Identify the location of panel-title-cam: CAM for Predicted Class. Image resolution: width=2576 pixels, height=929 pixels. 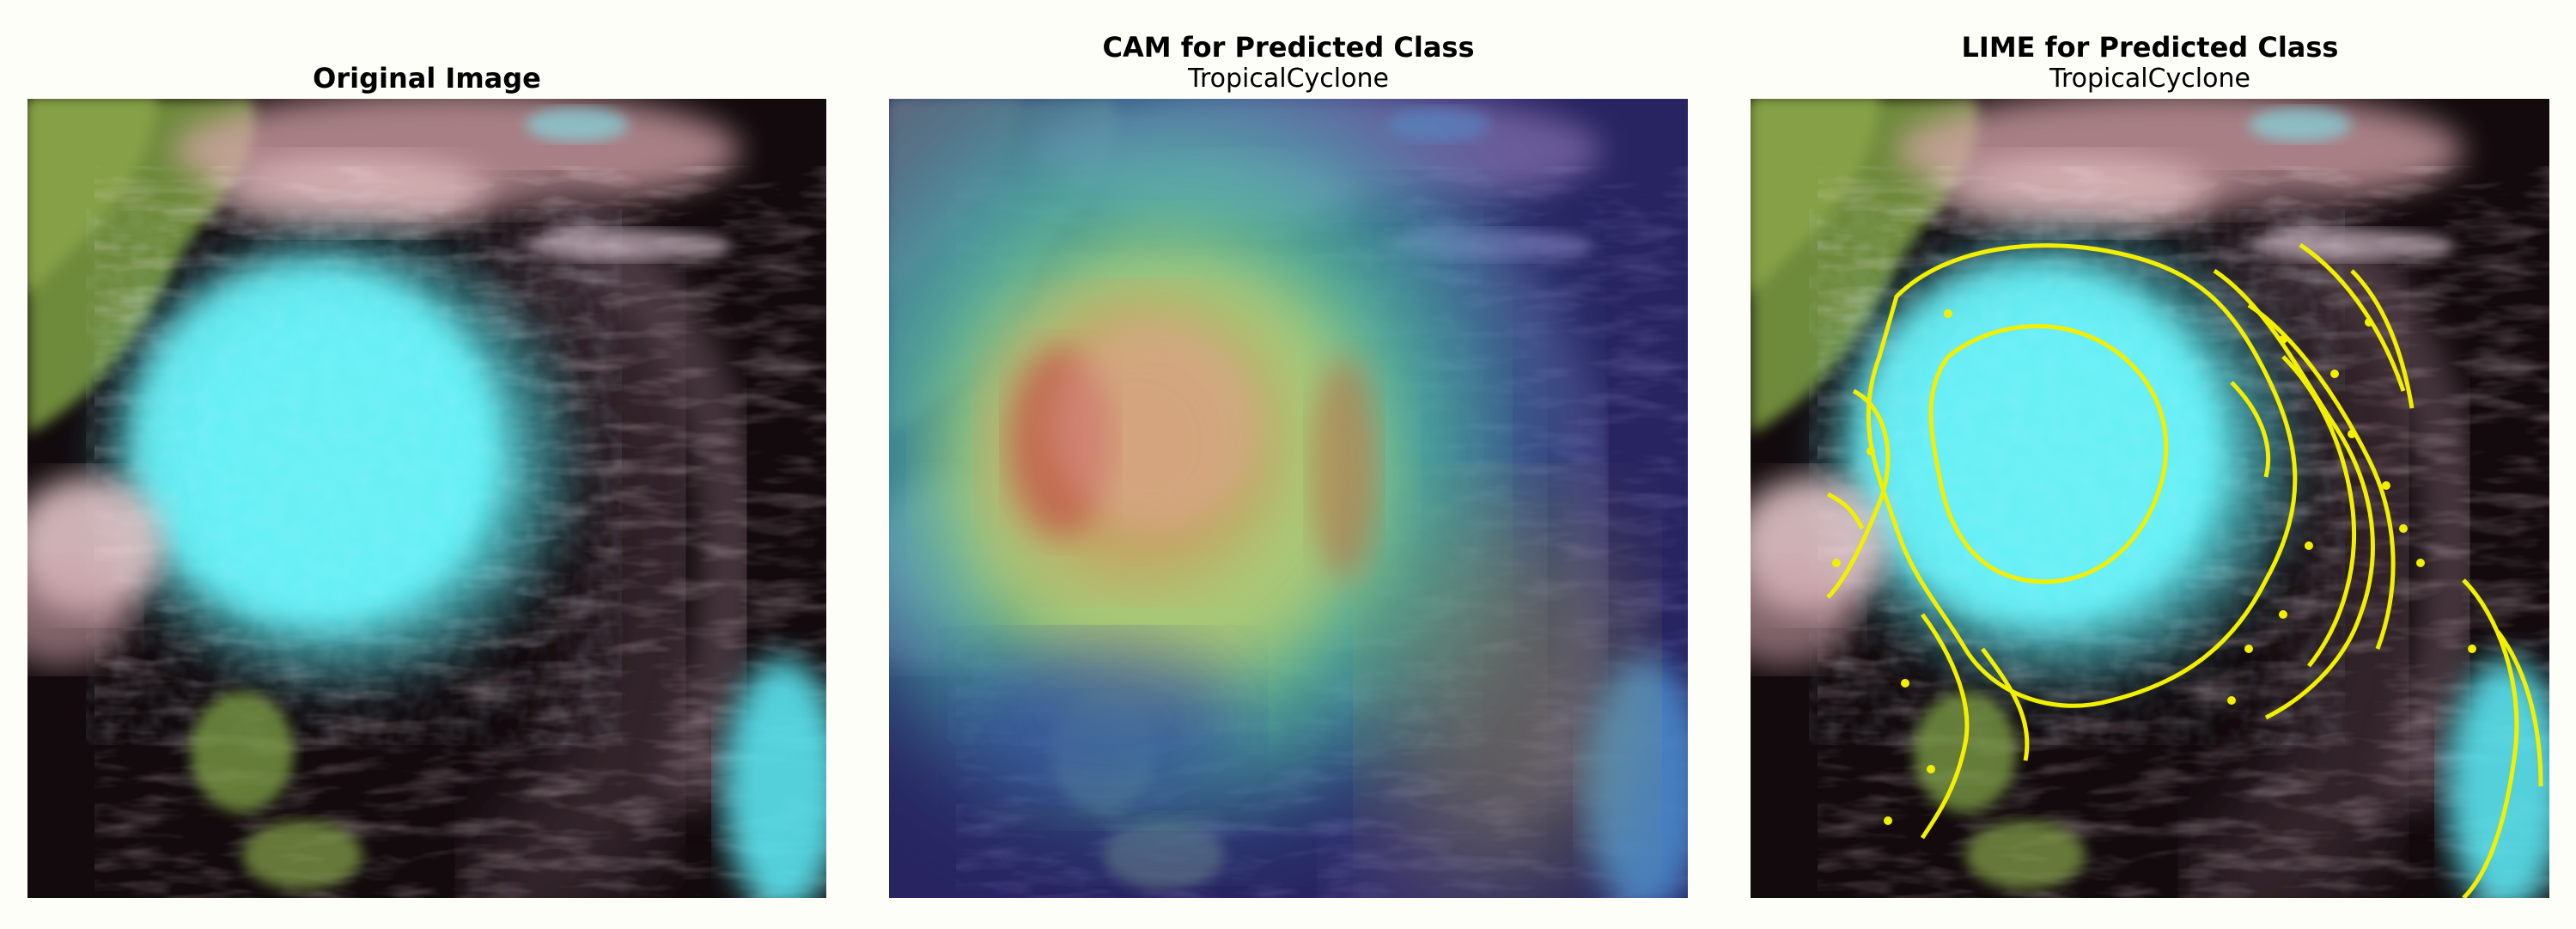
(1288, 47).